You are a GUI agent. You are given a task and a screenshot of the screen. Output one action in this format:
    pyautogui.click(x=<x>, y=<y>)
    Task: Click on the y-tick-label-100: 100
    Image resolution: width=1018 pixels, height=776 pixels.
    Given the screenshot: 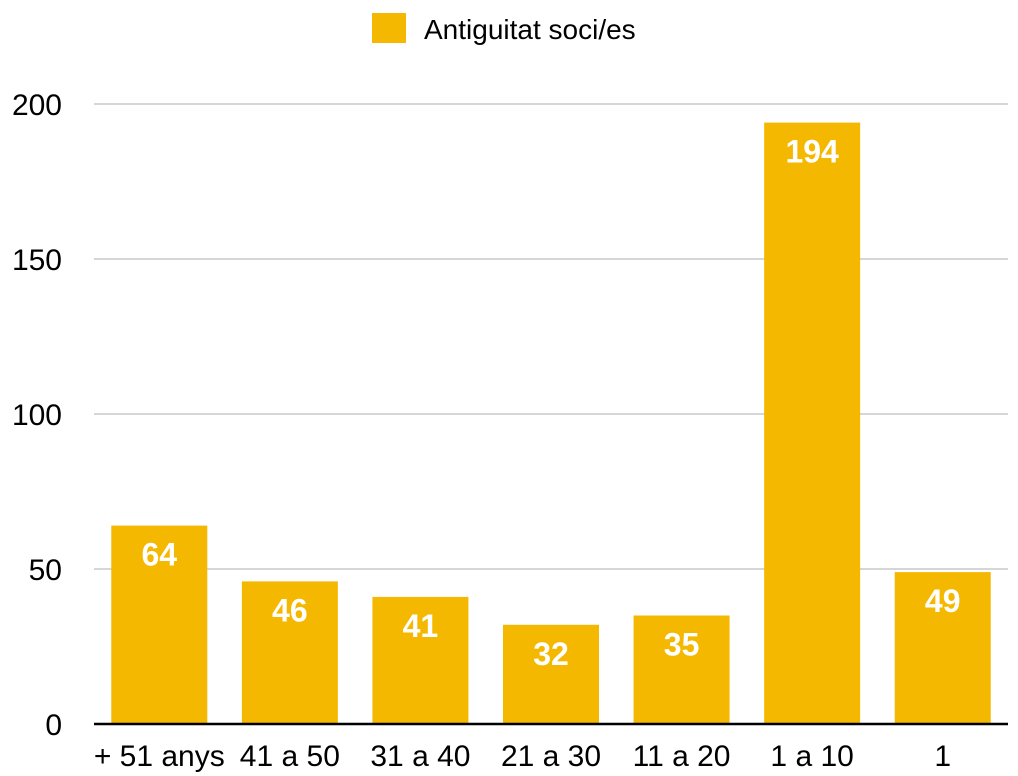 What is the action you would take?
    pyautogui.click(x=37, y=415)
    